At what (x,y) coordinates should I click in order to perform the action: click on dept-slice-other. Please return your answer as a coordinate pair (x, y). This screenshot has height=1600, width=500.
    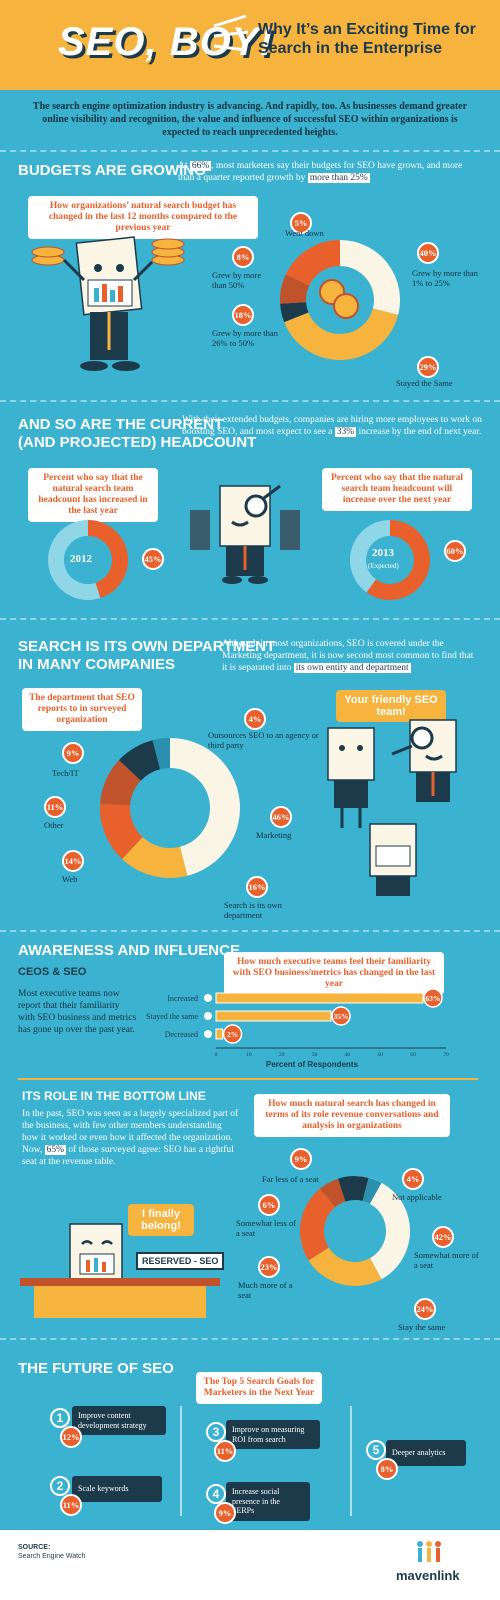
    Looking at the image, I should click on (121, 783).